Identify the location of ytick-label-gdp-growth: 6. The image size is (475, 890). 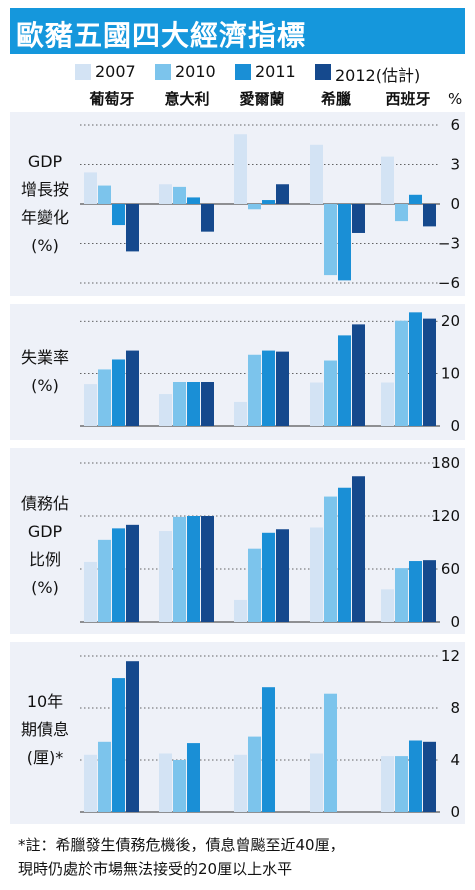
(455, 125).